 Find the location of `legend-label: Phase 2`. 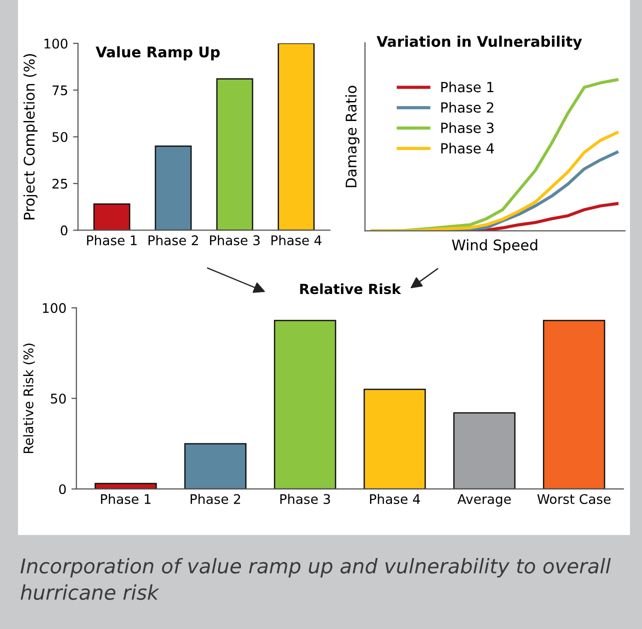

legend-label: Phase 2 is located at coordinates (467, 107).